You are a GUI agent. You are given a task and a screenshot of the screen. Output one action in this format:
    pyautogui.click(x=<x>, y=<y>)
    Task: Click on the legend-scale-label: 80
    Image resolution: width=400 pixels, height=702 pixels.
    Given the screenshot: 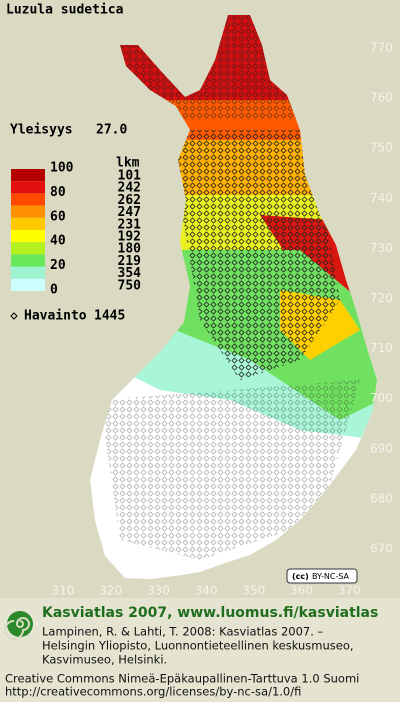 What is the action you would take?
    pyautogui.click(x=58, y=192)
    